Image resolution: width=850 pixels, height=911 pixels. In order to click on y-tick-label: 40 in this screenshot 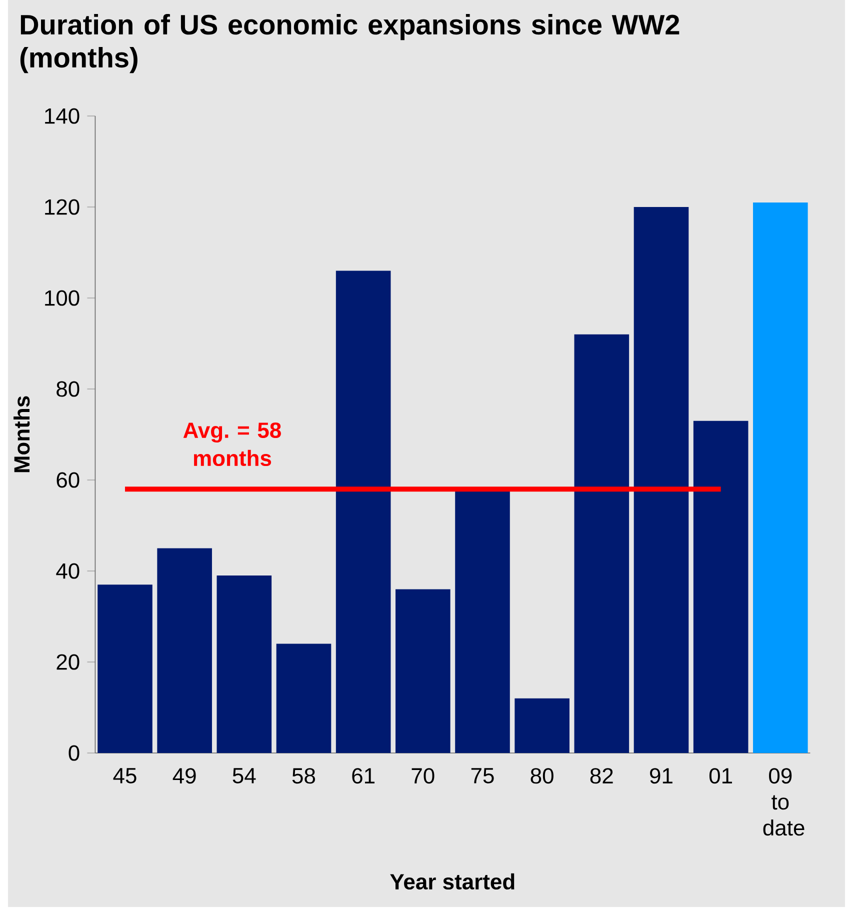, I will do `click(68, 571)`.